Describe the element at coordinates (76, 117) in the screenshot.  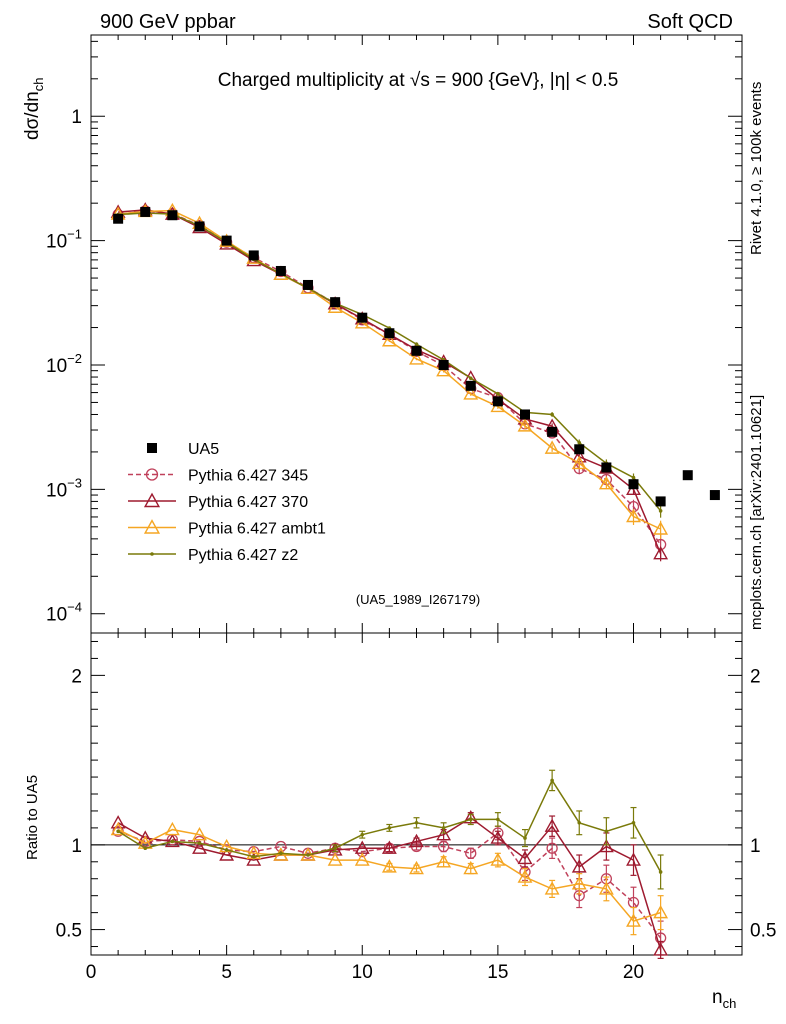
I see `y-tick-label: 1` at that location.